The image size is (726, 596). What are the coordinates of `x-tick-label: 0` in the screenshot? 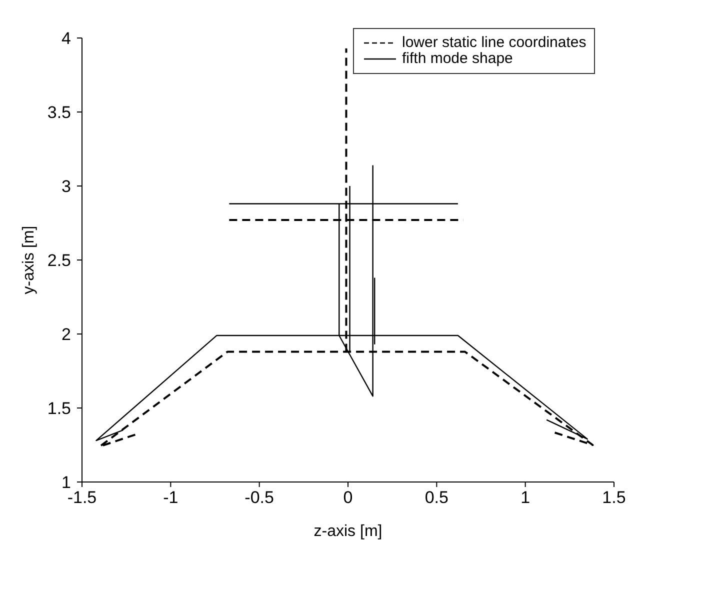 It's located at (348, 498).